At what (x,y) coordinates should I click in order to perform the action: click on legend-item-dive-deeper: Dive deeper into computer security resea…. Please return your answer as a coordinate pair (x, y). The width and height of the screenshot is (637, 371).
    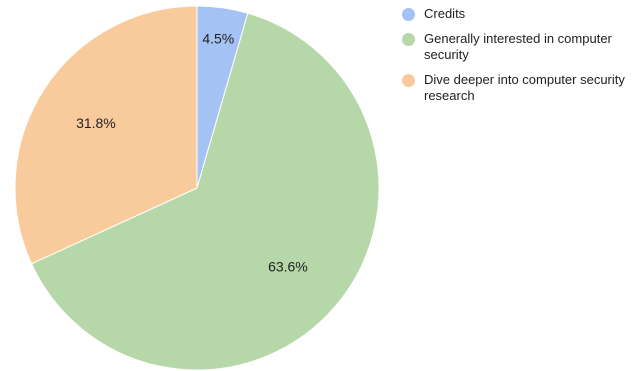
    Looking at the image, I should click on (518, 88).